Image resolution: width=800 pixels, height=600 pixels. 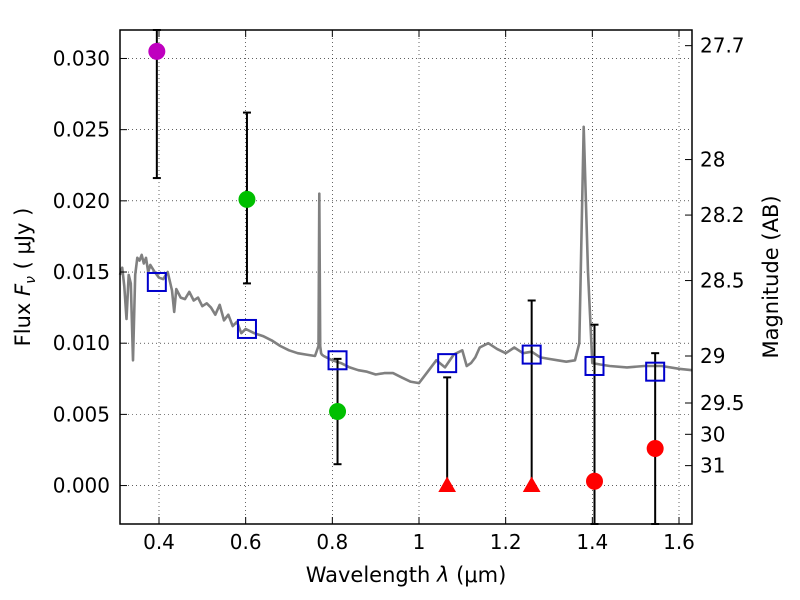 What do you see at coordinates (592, 542) in the screenshot?
I see `x-tick-label: 1.4` at bounding box center [592, 542].